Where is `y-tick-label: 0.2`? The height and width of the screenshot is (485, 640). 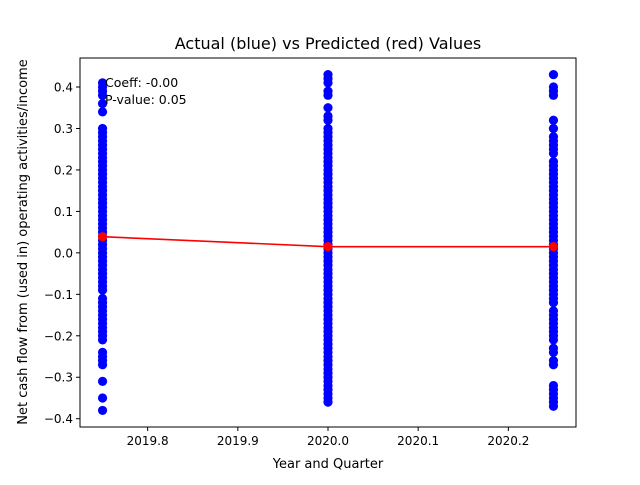
y-tick-label: 0.2 is located at coordinates (63, 170).